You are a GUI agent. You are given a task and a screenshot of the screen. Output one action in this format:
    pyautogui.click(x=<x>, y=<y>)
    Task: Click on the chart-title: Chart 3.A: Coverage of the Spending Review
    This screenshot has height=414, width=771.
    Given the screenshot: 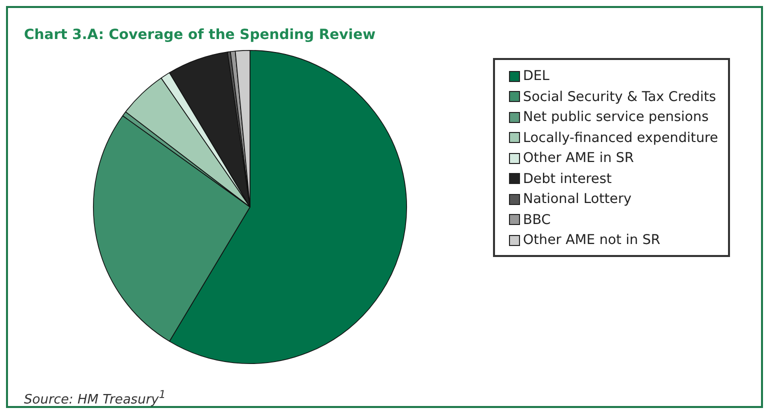 What is the action you would take?
    pyautogui.click(x=200, y=35)
    